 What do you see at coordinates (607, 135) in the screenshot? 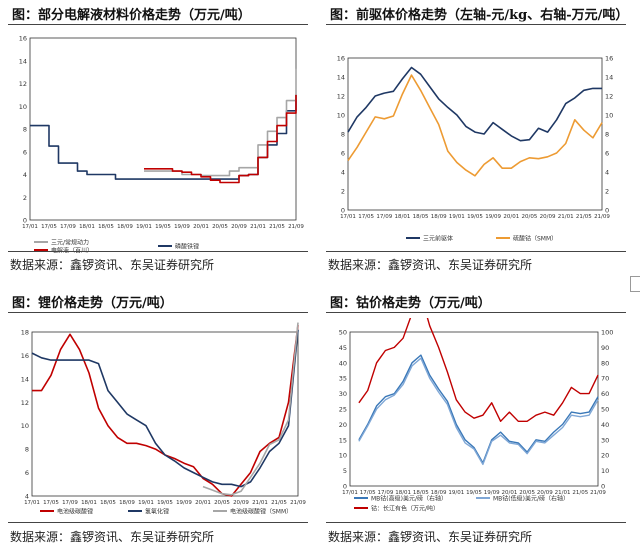
I see `y2-tick-label: 8` at bounding box center [607, 135].